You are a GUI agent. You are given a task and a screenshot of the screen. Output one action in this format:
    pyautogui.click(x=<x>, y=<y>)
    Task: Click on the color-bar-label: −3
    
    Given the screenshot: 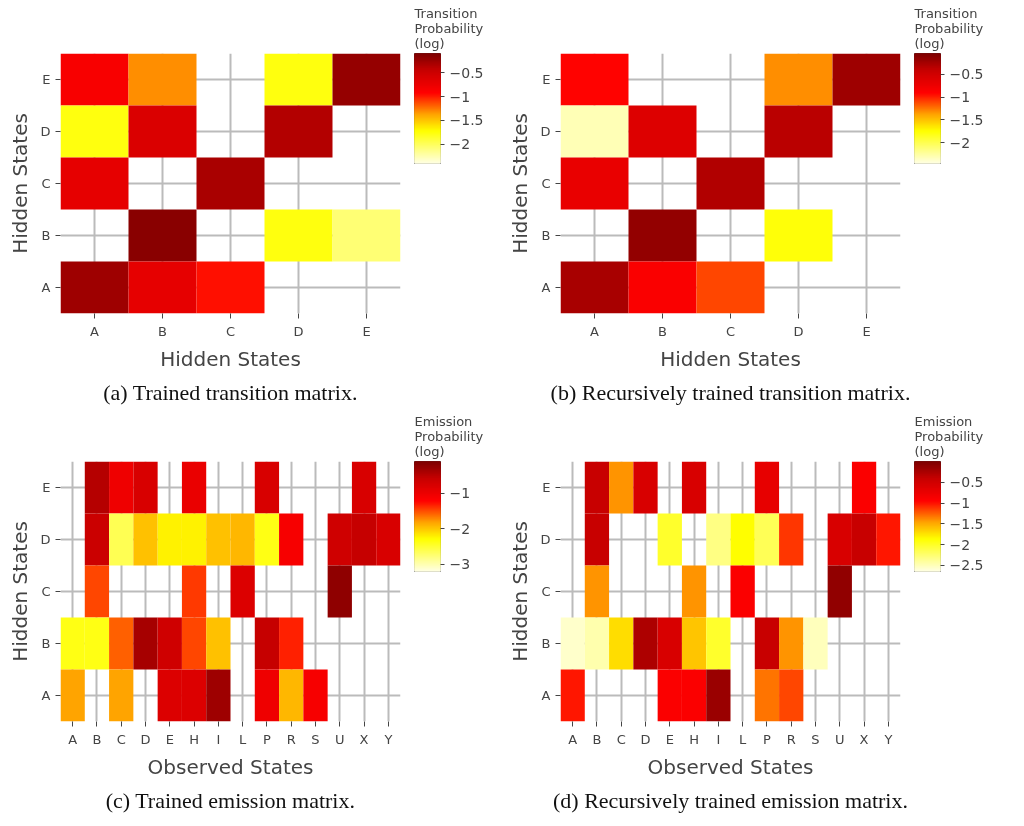 What is the action you would take?
    pyautogui.click(x=460, y=564)
    